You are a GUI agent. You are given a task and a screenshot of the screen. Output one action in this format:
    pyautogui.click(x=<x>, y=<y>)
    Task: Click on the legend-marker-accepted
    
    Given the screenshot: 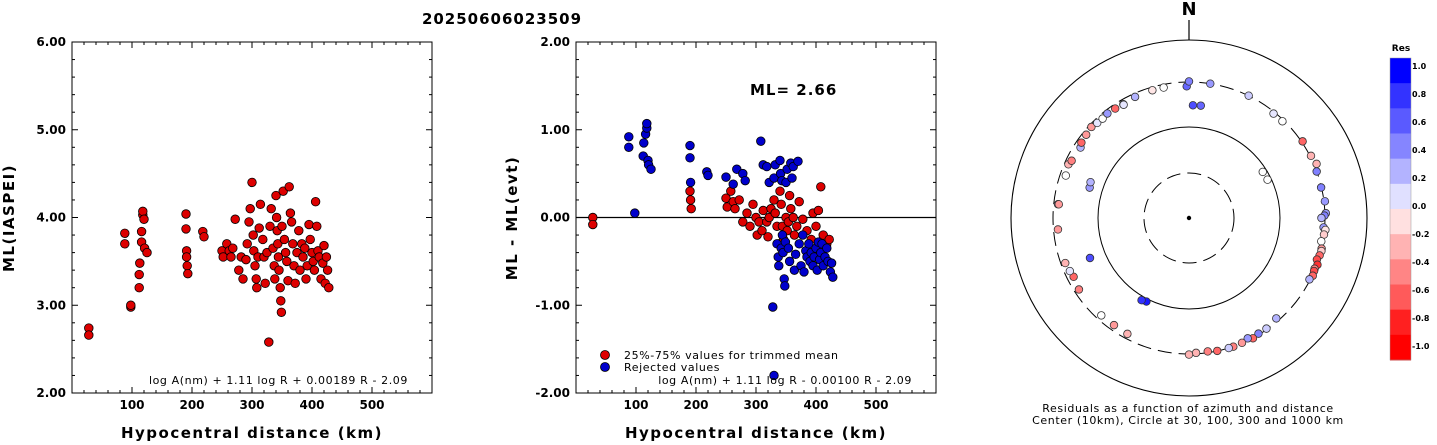 What is the action you would take?
    pyautogui.click(x=605, y=355)
    